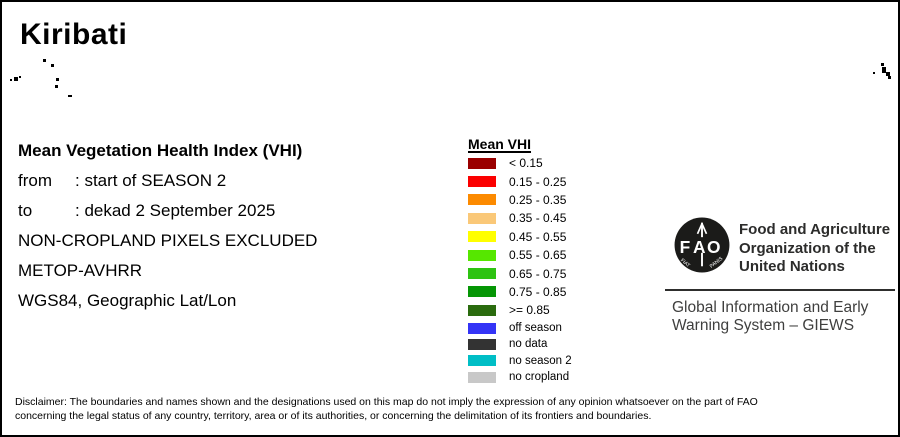  I want to click on legend-label: 0.25 - 0.35, so click(538, 199).